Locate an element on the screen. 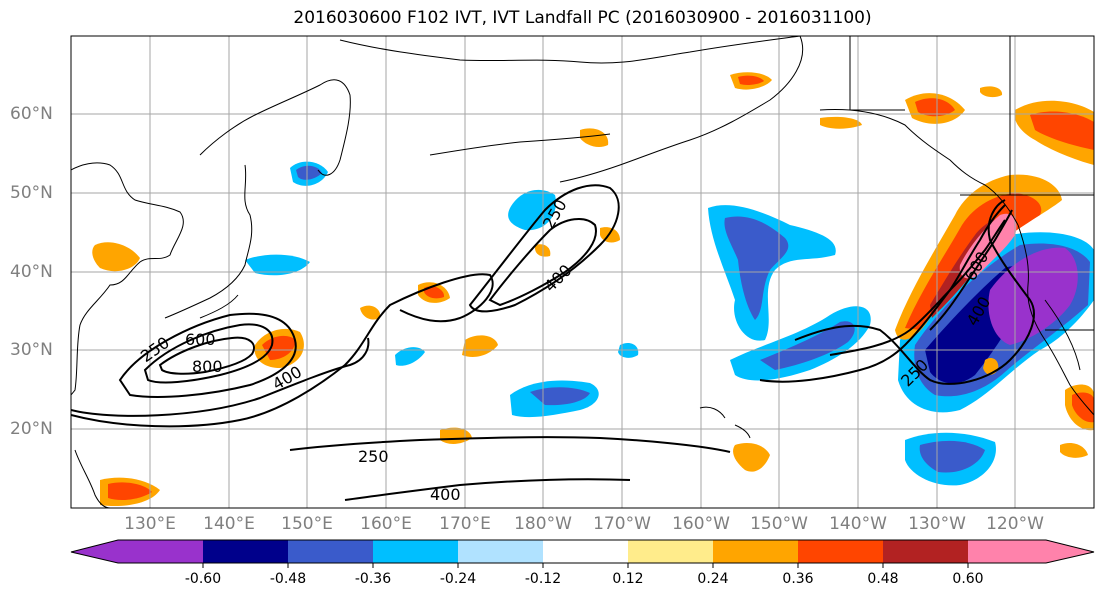  colorbar-low-arrow is located at coordinates (94, 551).